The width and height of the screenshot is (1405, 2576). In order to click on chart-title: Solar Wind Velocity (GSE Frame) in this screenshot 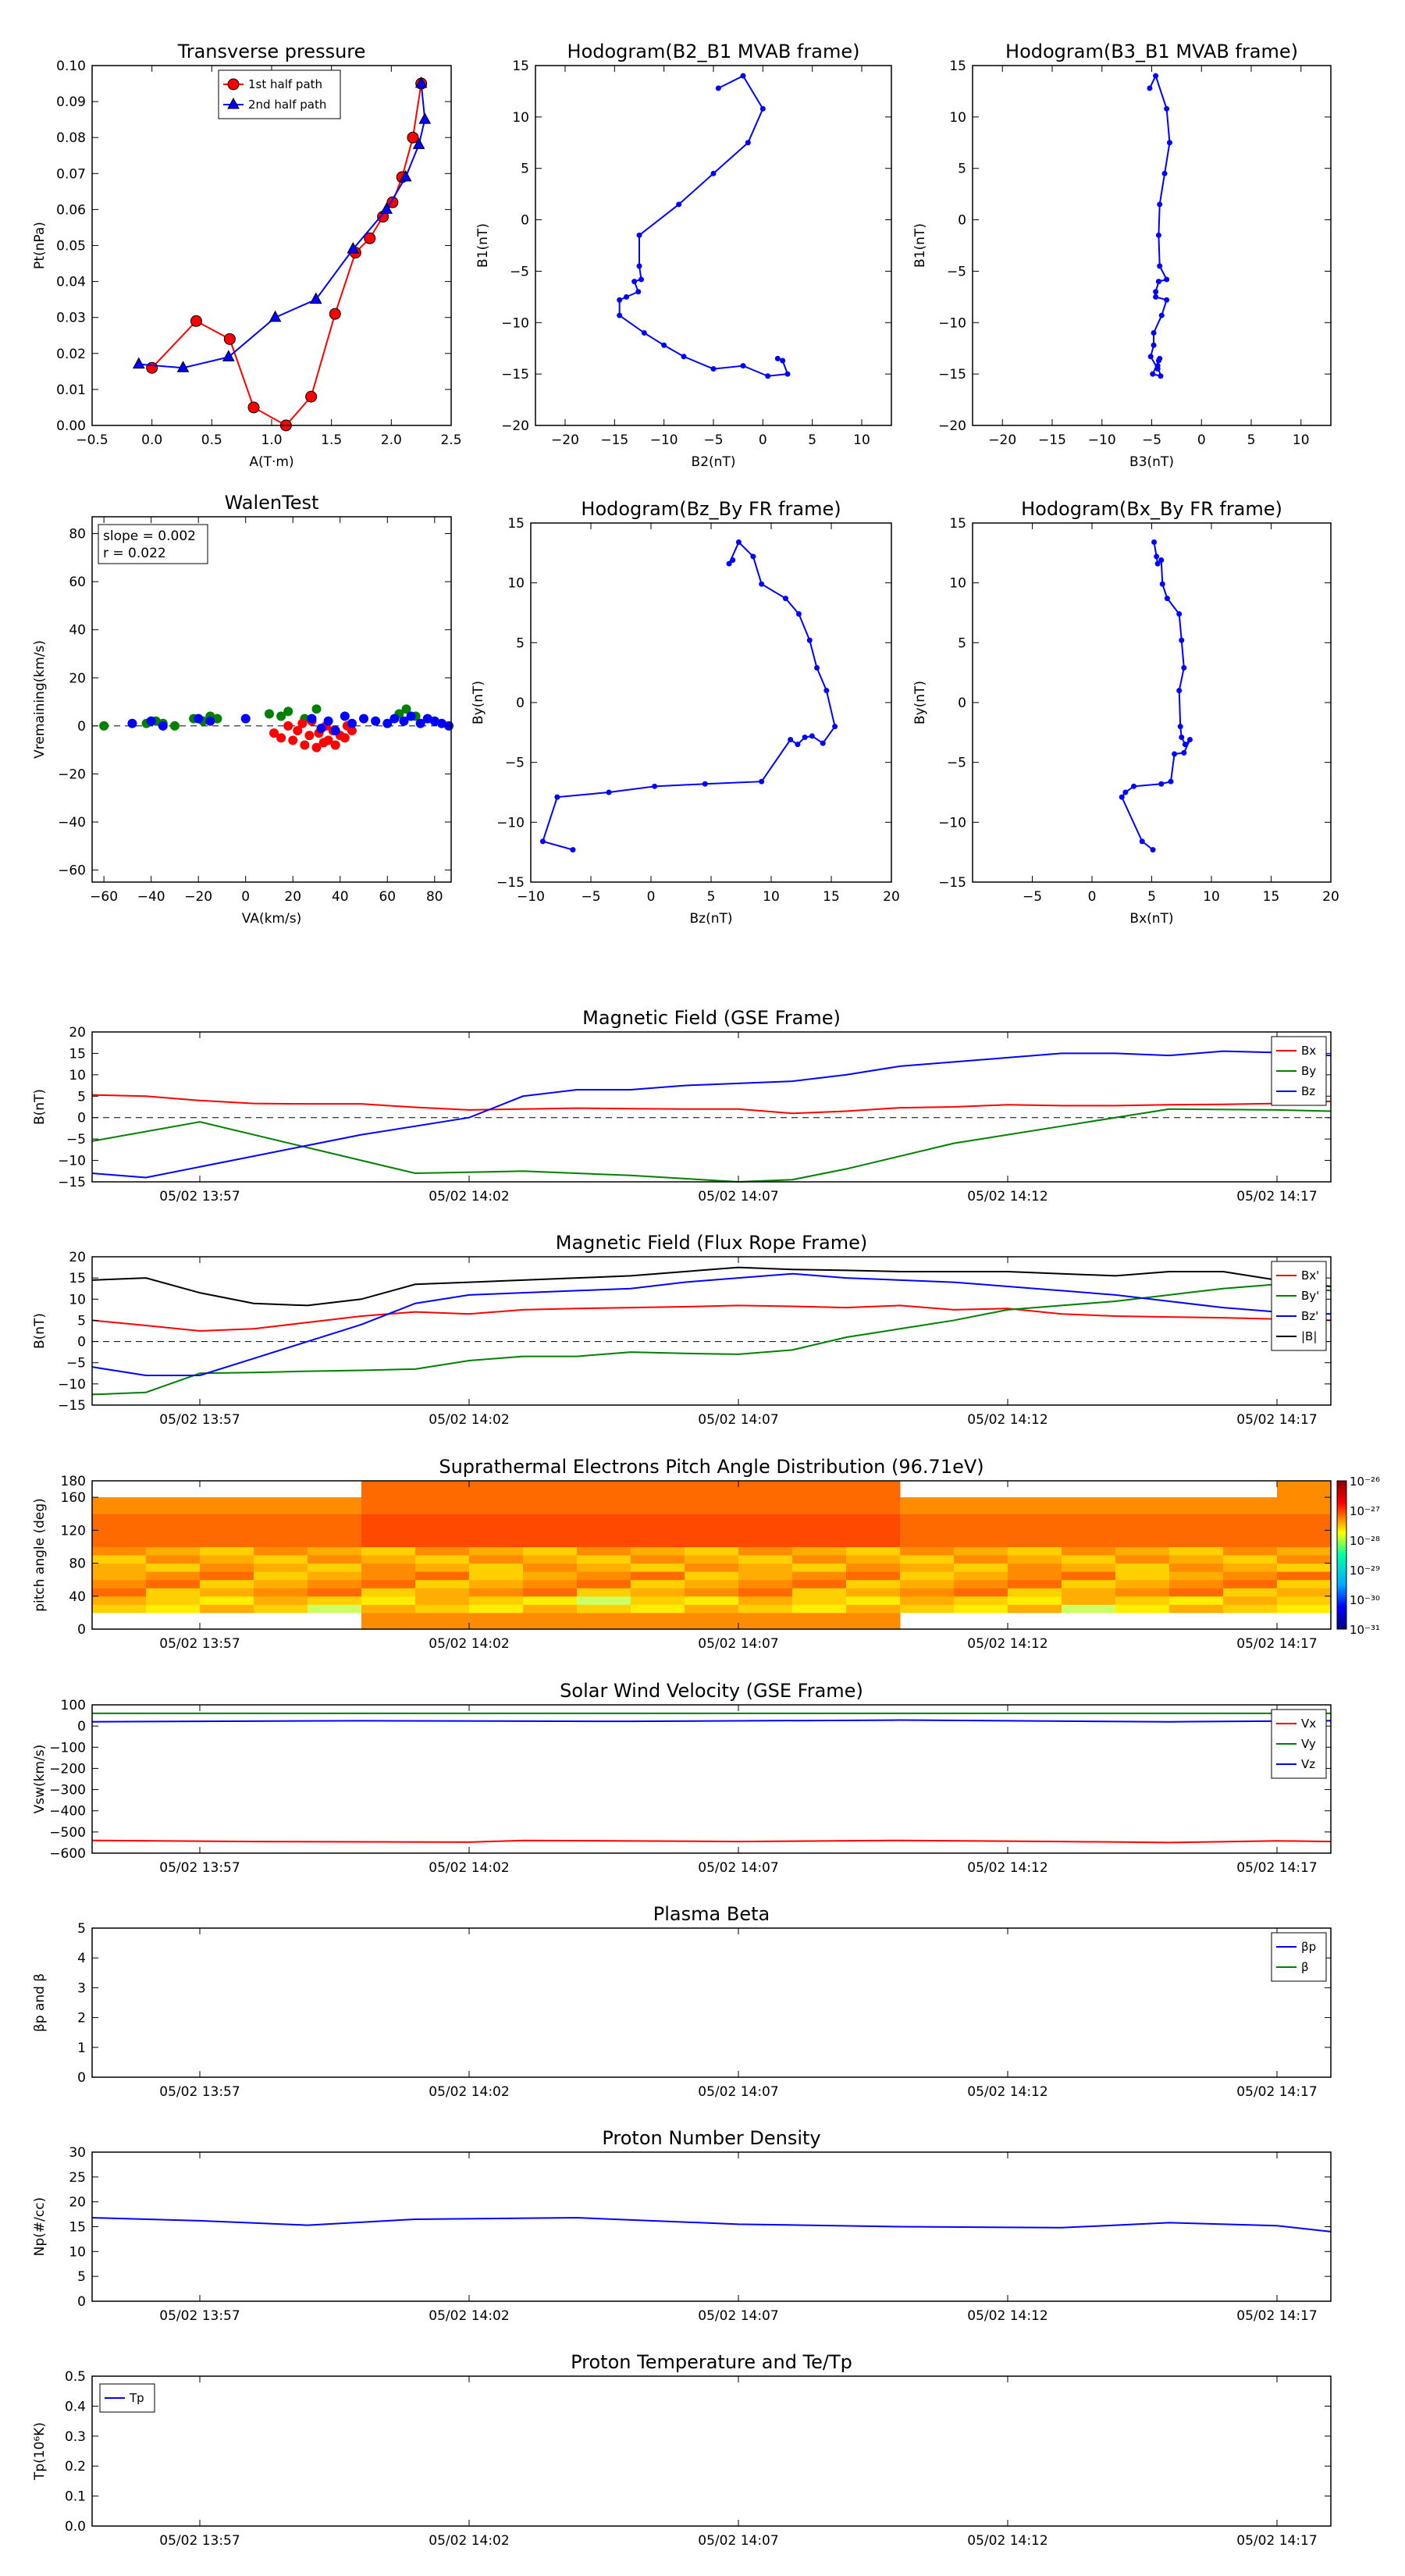, I will do `click(712, 1691)`.